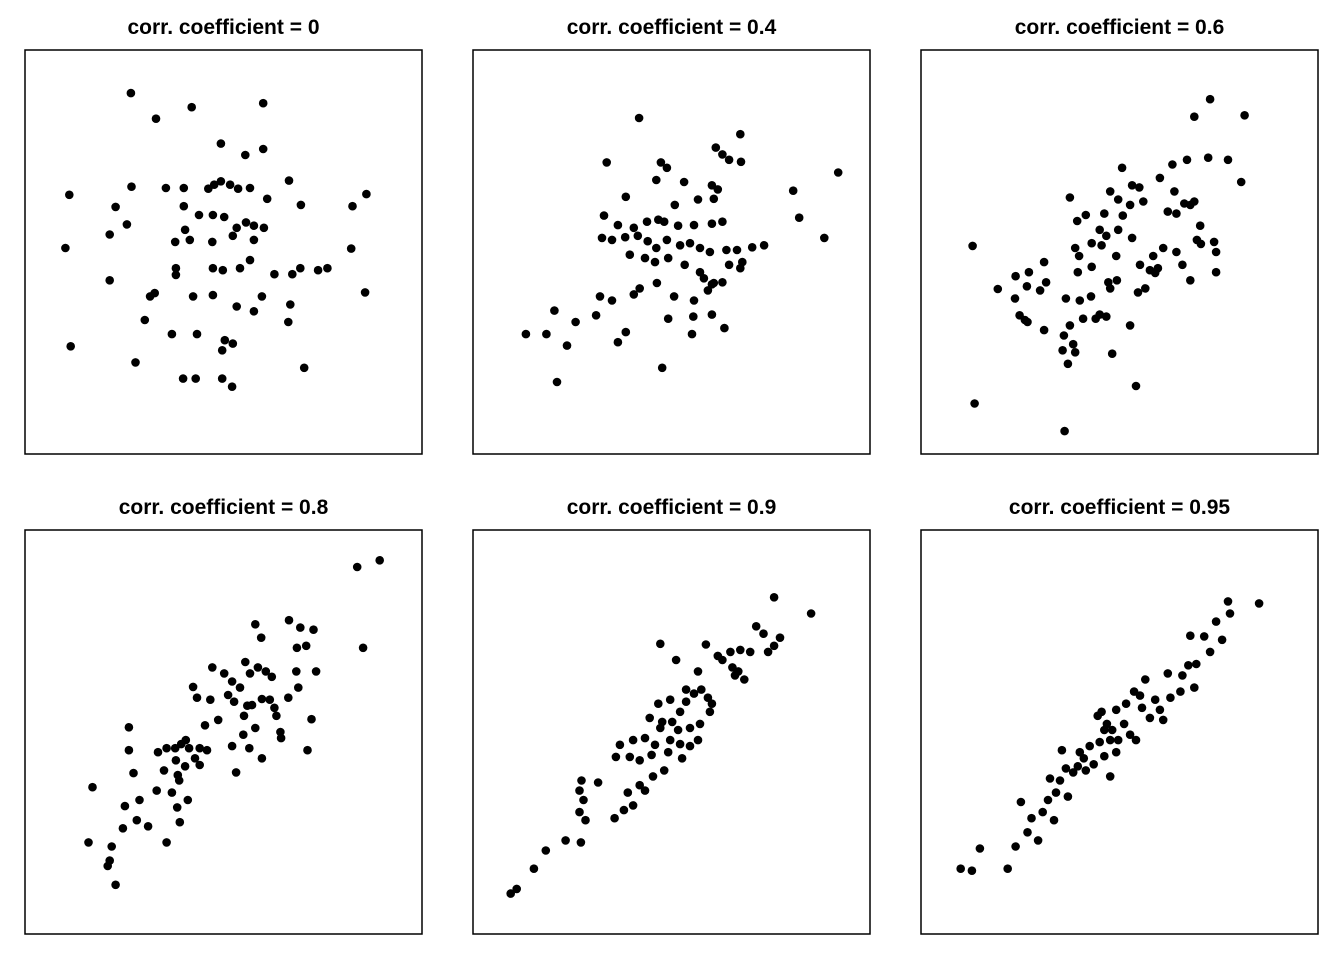 The image size is (1344, 960). What do you see at coordinates (234, 723) in the screenshot?
I see `points-layer` at bounding box center [234, 723].